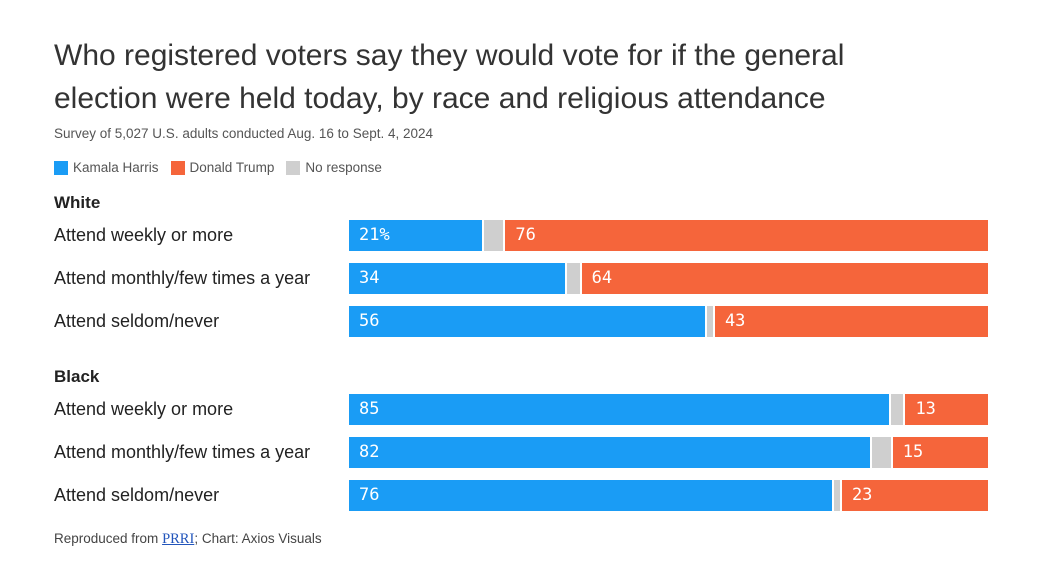 This screenshot has width=1037, height=588. I want to click on bar-segment-trump: 64, so click(784, 278).